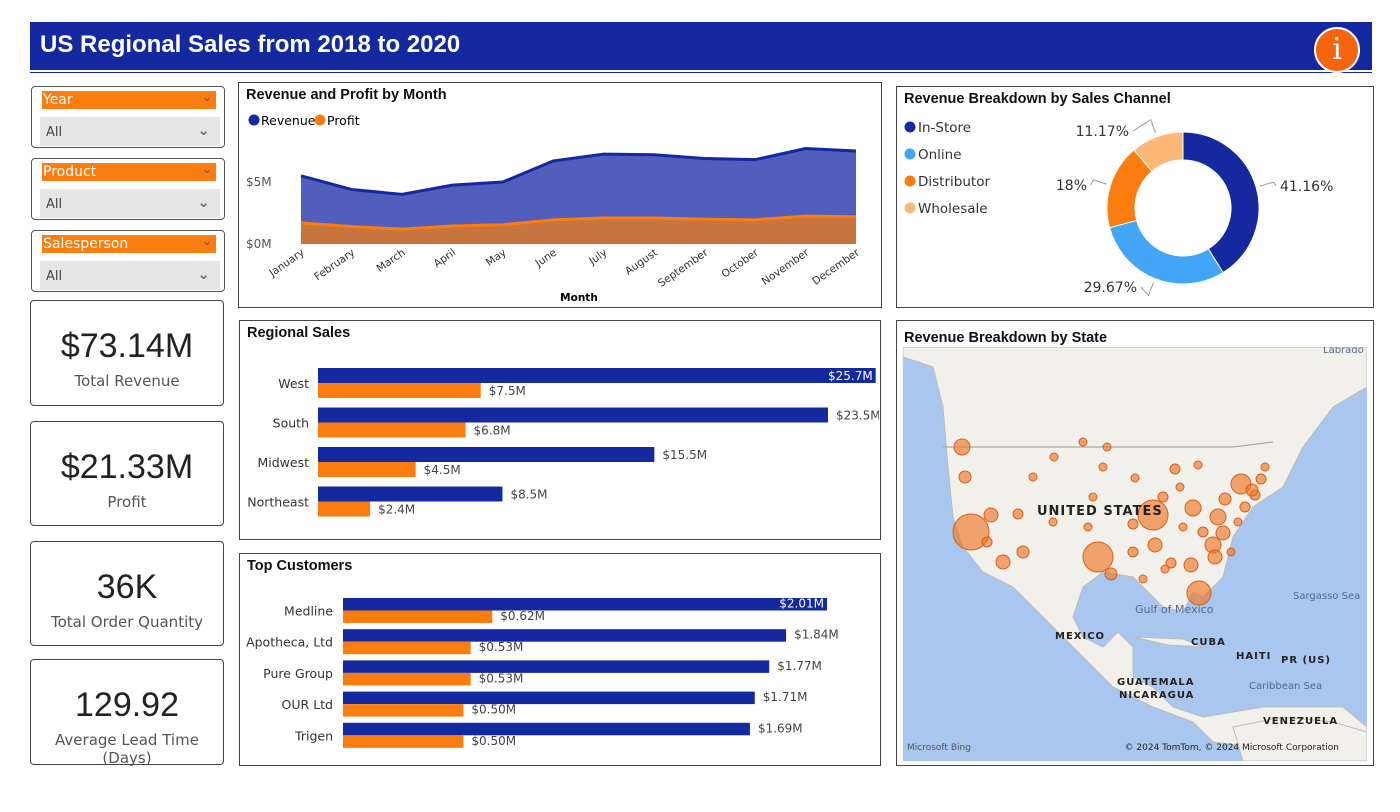 This screenshot has width=1400, height=812. I want to click on kpi-card: $73.14M Total Revenue, so click(127, 353).